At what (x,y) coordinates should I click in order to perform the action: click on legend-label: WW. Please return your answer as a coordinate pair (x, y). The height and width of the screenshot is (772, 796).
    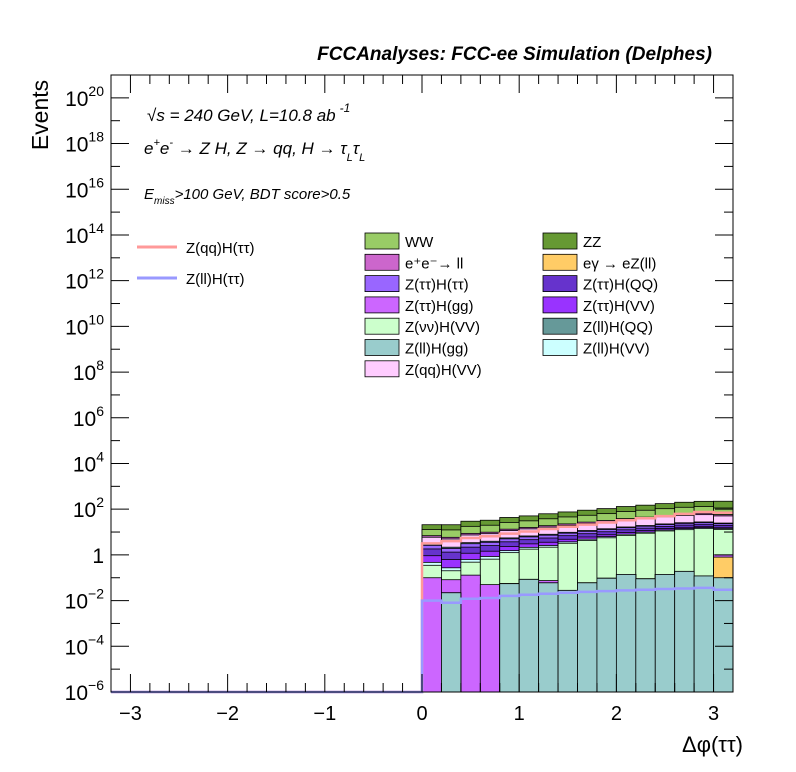
    Looking at the image, I should click on (419, 242).